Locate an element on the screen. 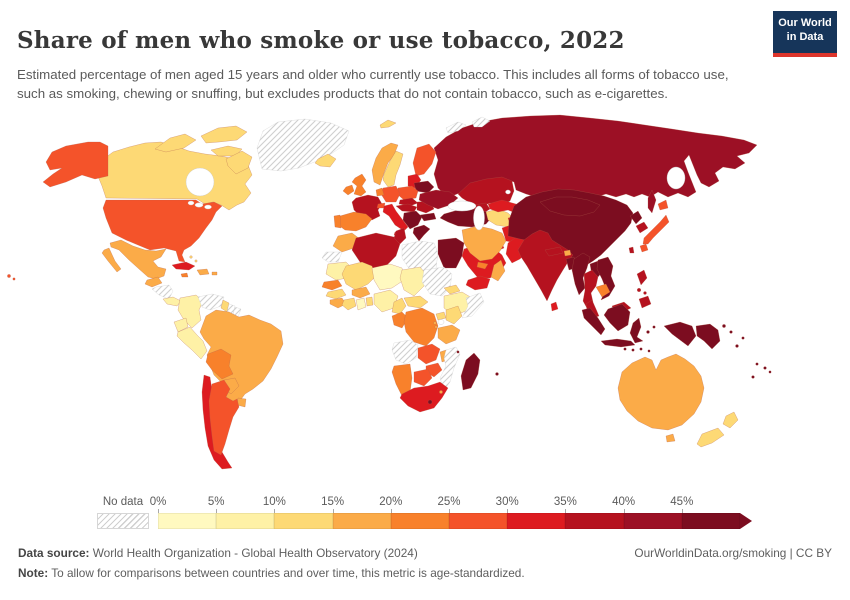 This screenshot has height=600, width=850. country-usa-alaska is located at coordinates (75, 164).